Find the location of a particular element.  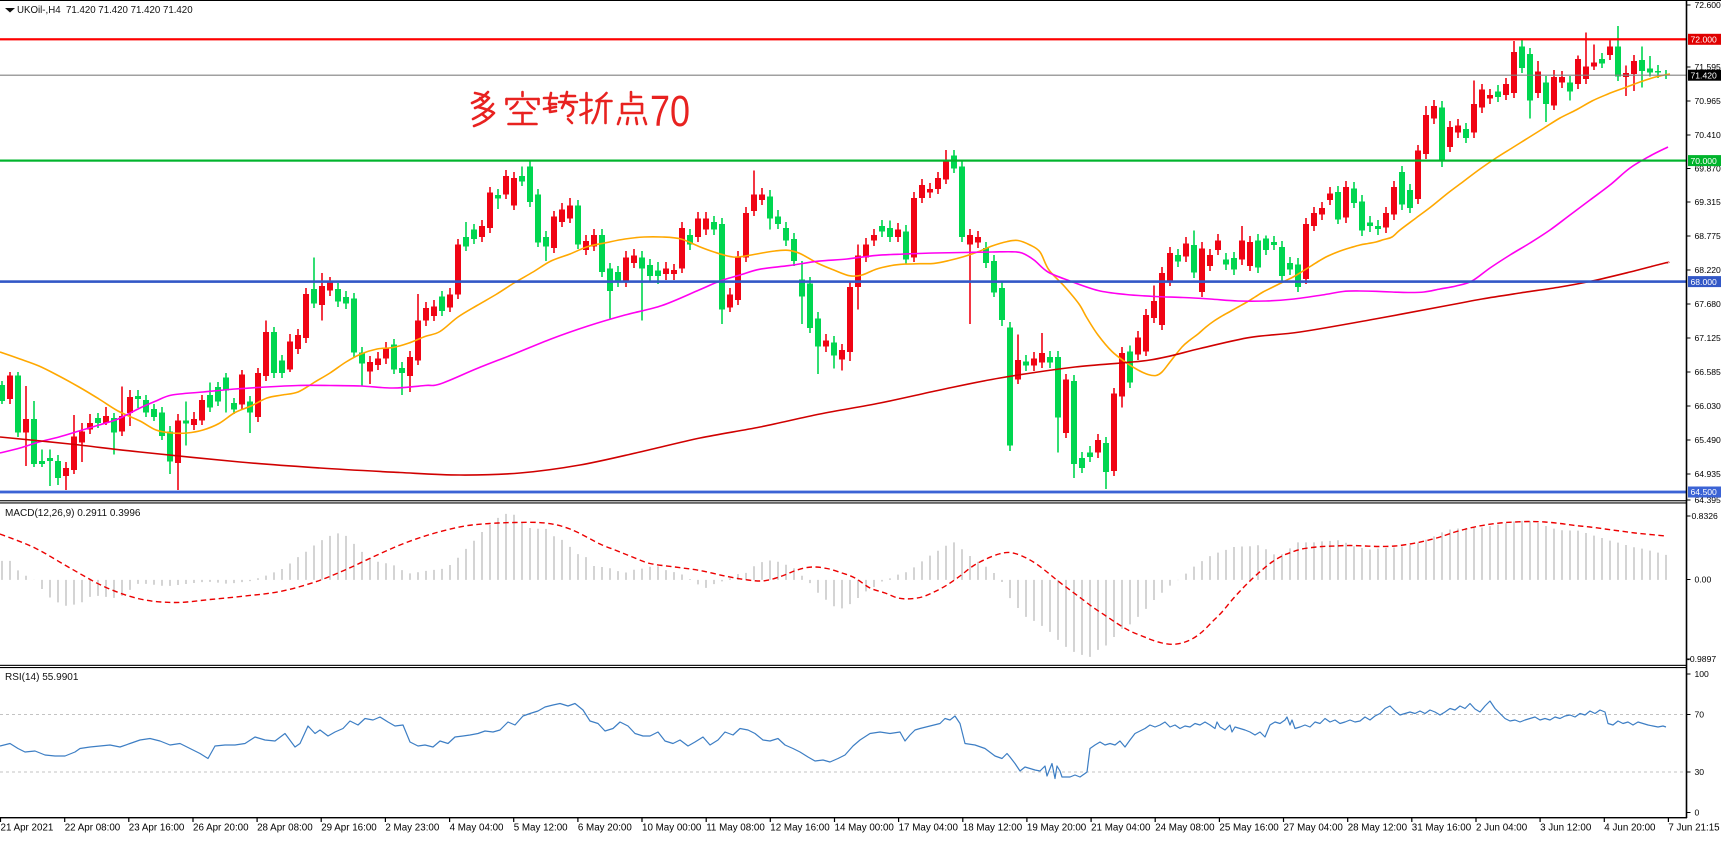

svg-text: 64.935 is located at coordinates (1708, 474).